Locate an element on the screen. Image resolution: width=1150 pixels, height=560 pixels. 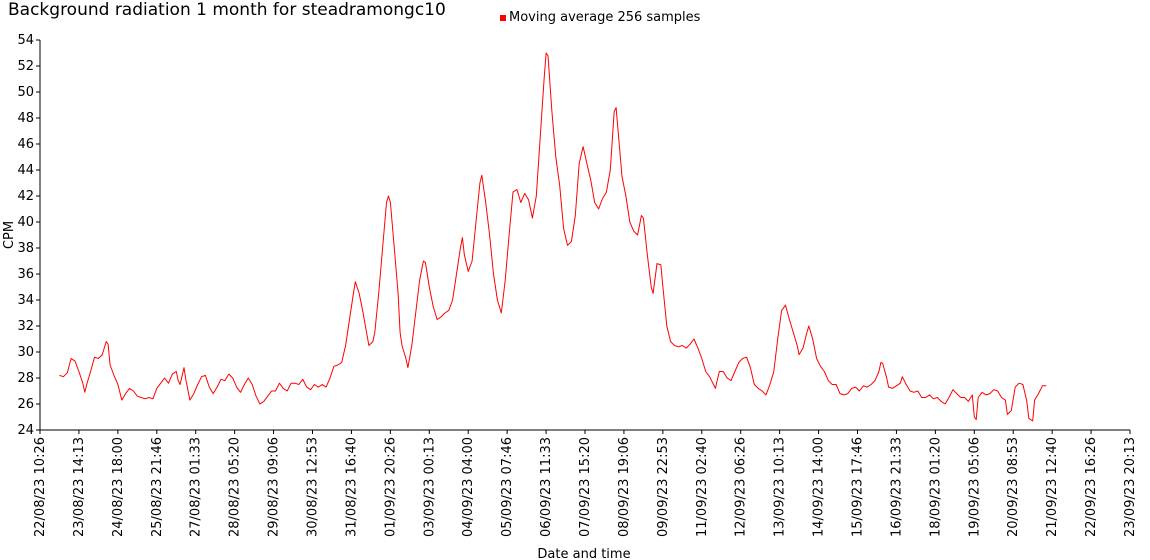
x-tick-label: 24/08/23 18:00 is located at coordinates (118, 487).